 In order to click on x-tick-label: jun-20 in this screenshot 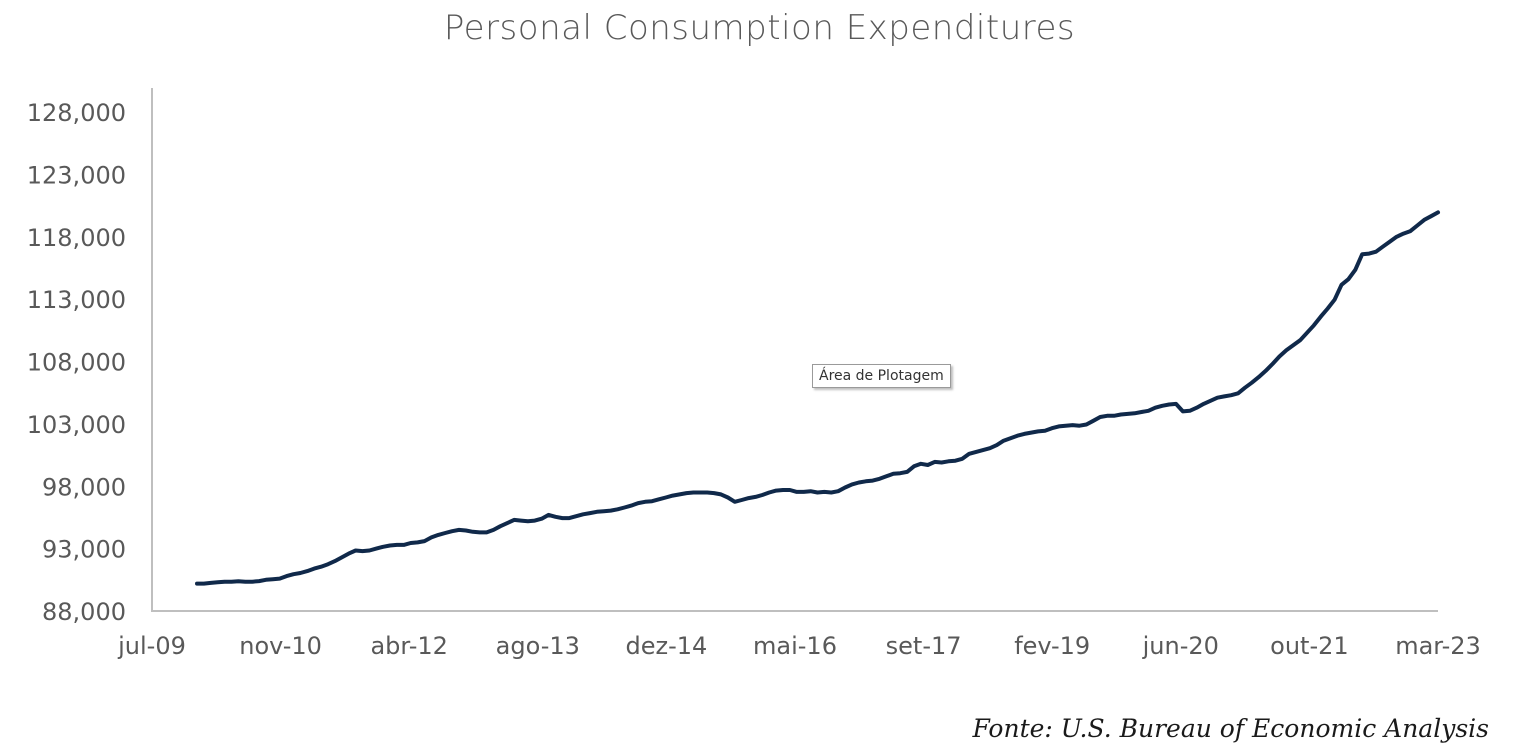, I will do `click(1180, 646)`.